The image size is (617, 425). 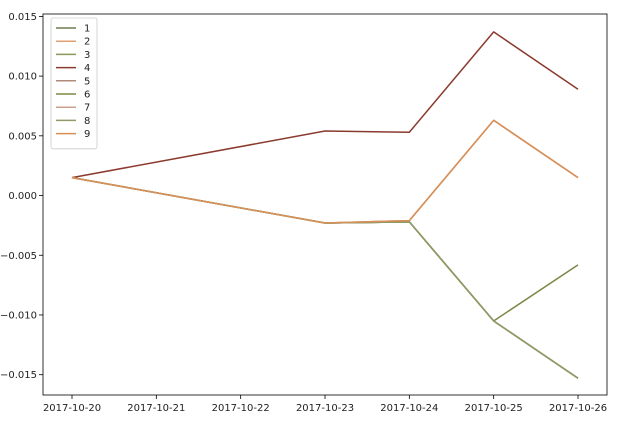 I want to click on x-tick-label: 2017-10-22, so click(x=241, y=408).